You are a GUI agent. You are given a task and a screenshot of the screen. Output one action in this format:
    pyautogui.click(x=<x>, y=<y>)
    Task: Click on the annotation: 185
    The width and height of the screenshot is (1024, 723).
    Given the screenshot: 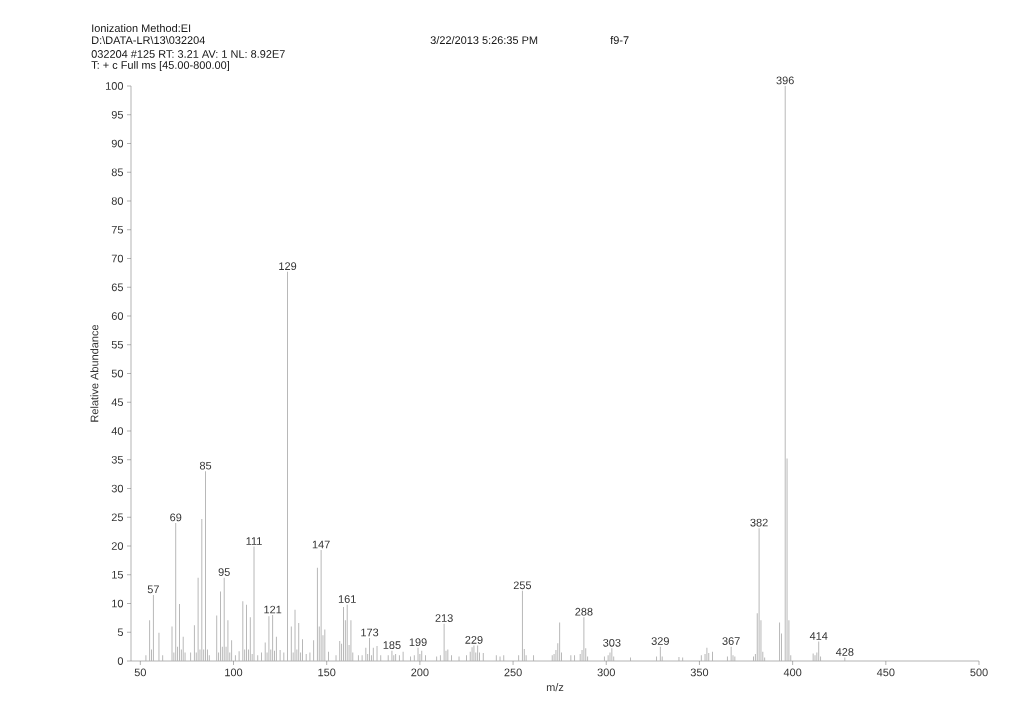 What is the action you would take?
    pyautogui.click(x=392, y=645)
    